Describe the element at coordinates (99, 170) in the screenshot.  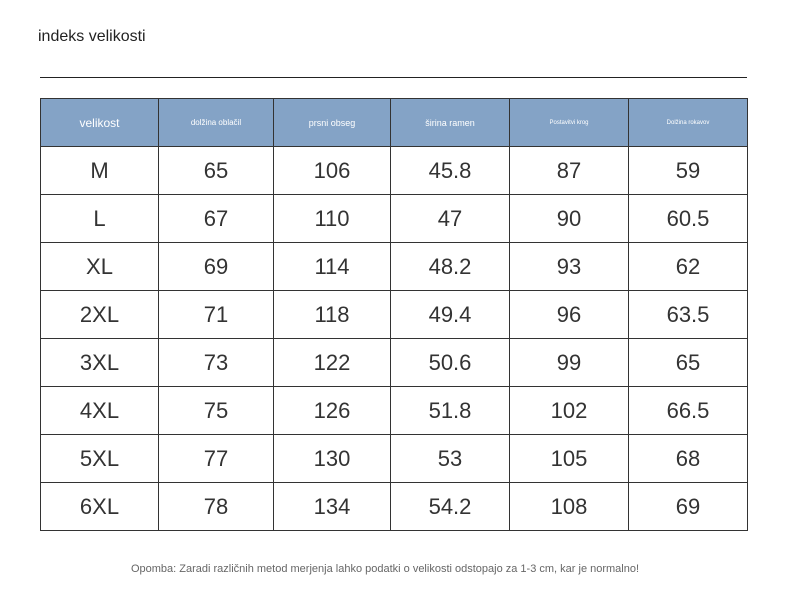
I see `cell-size: M` at that location.